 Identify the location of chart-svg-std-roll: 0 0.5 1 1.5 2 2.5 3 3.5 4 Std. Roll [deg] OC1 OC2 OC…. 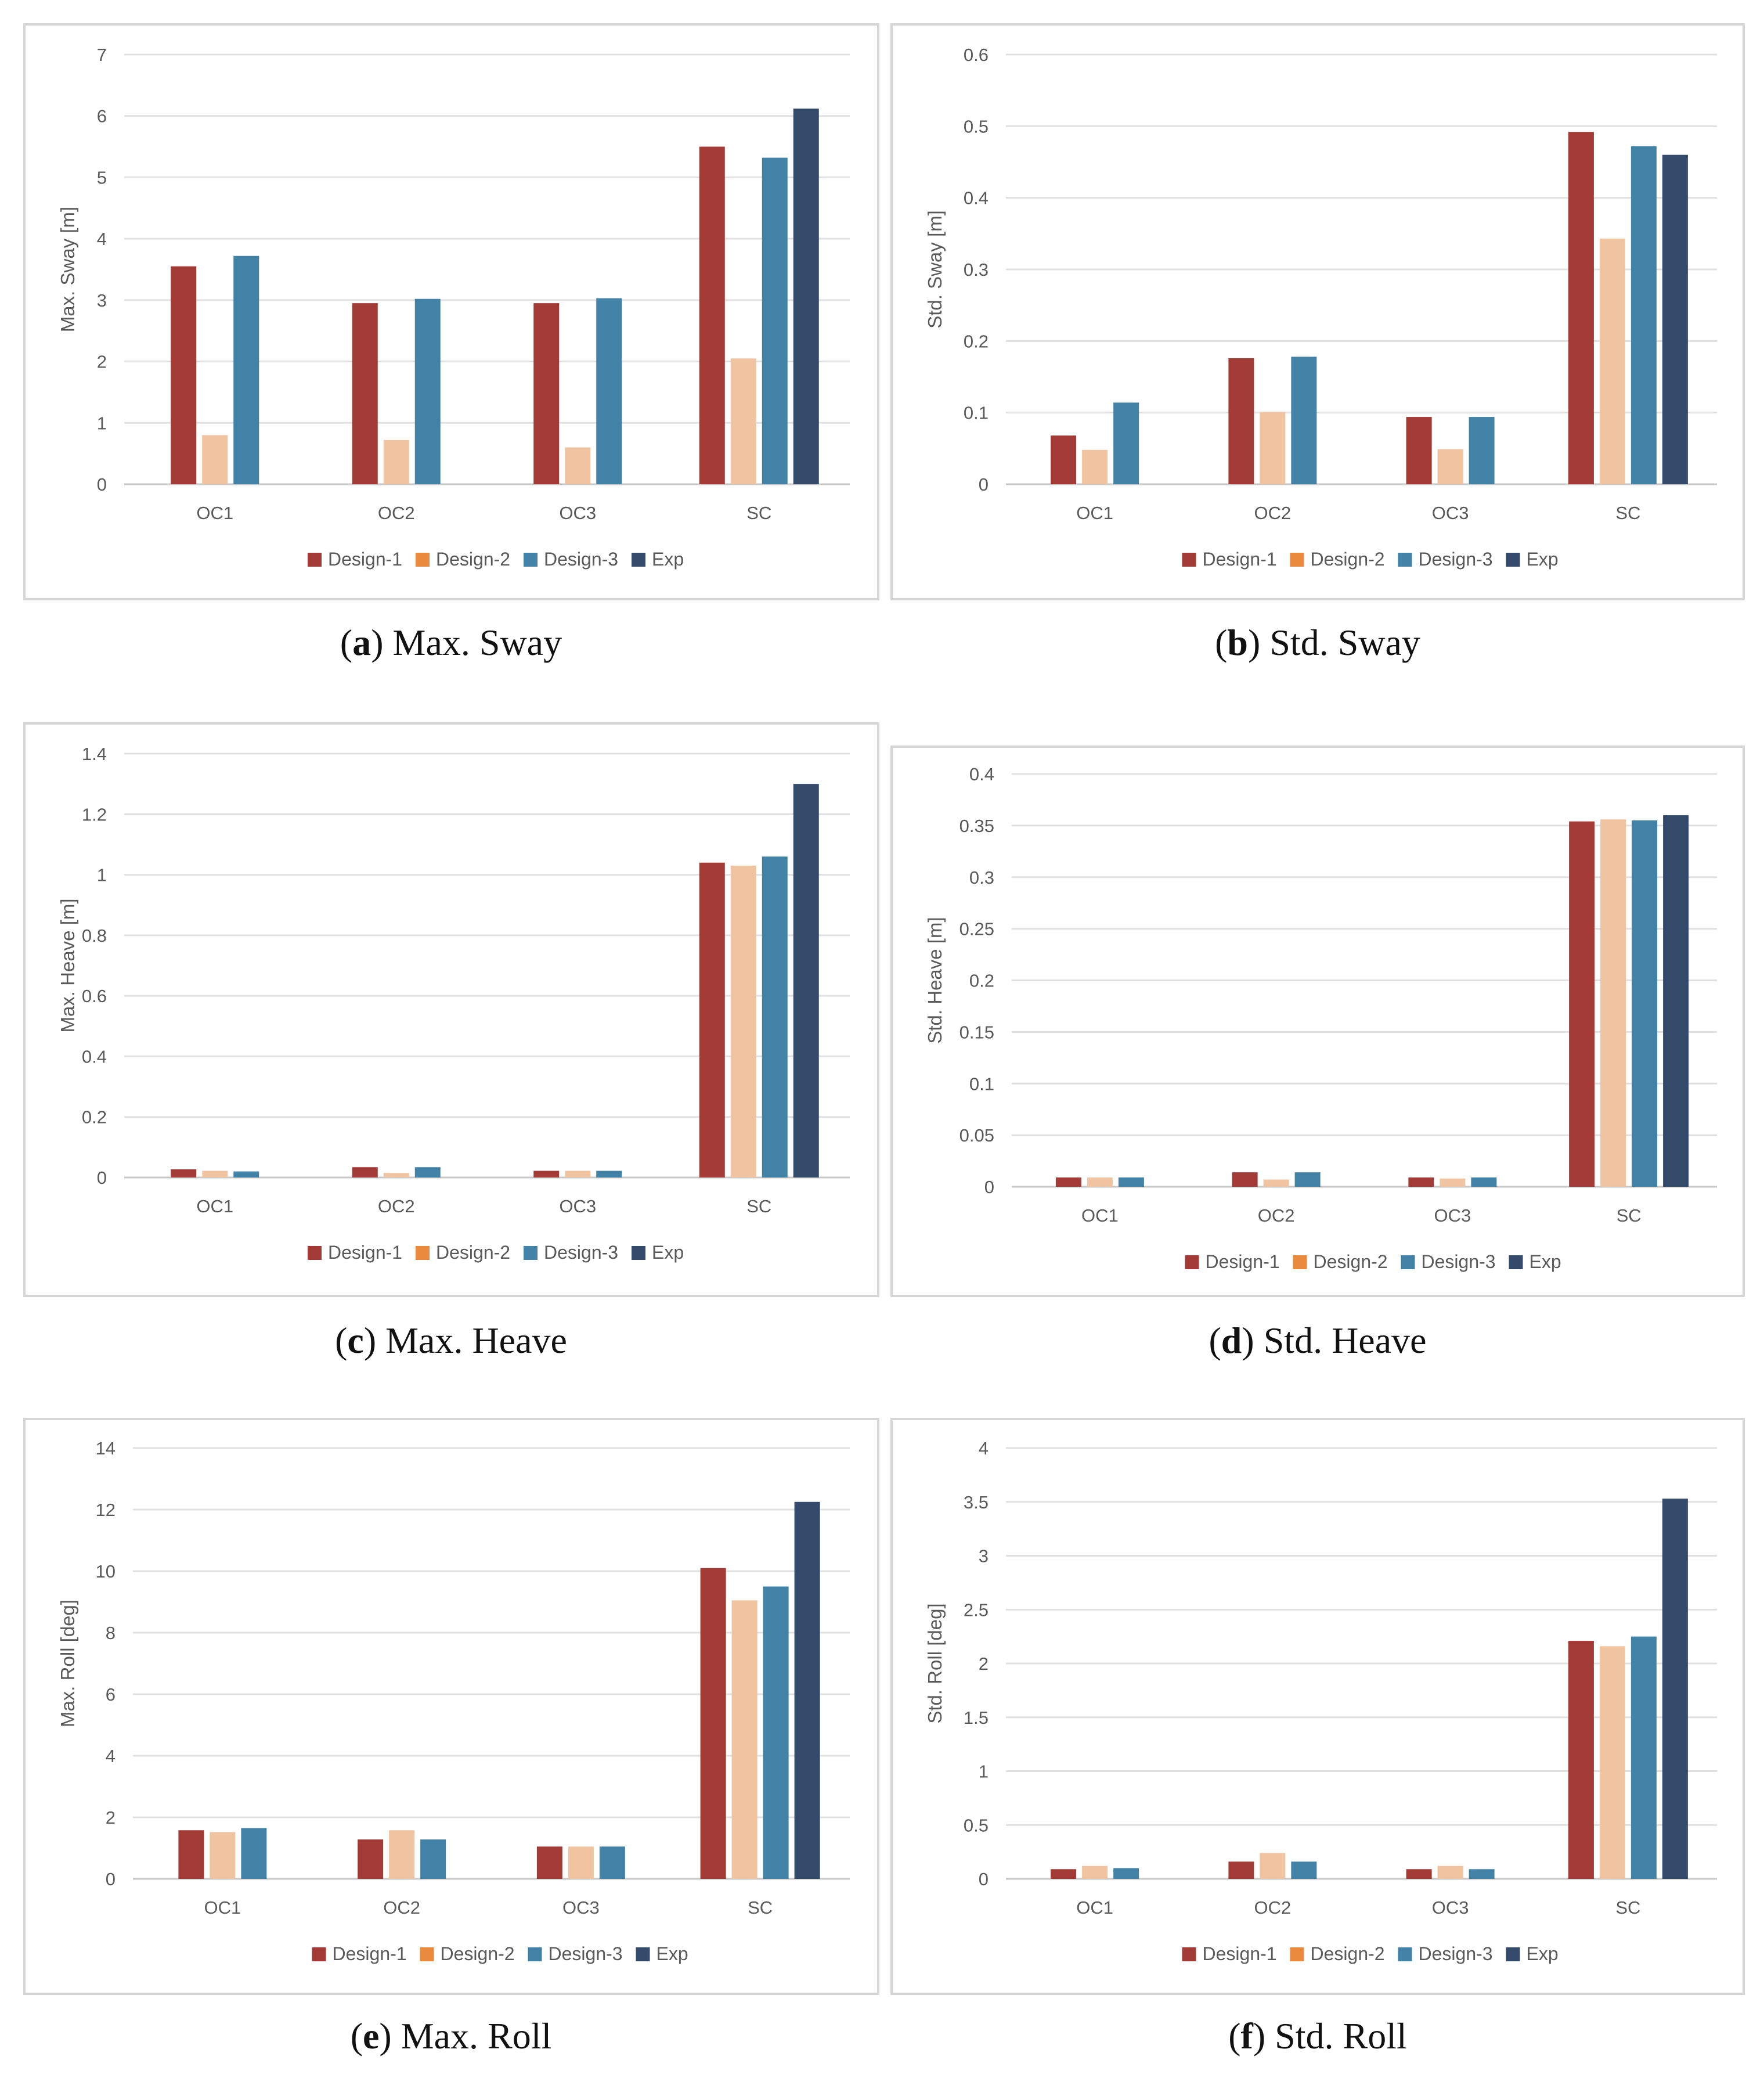
(1320, 1701).